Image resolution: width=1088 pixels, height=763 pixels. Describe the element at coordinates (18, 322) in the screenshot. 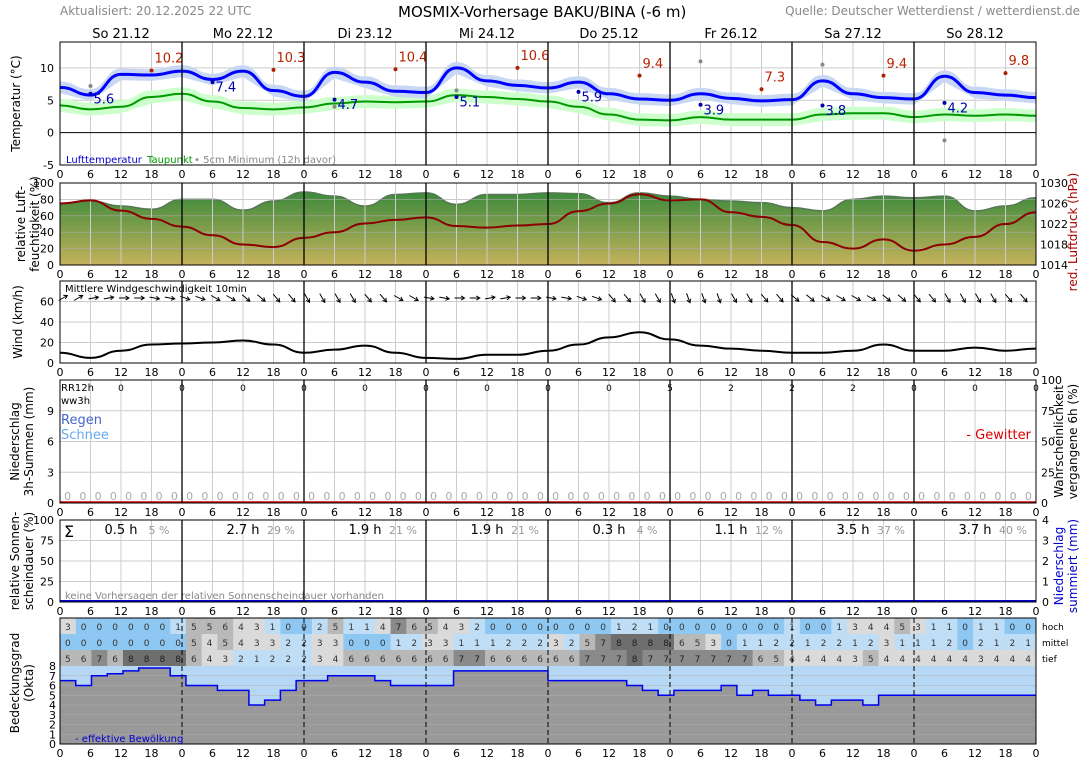

I see `wind-ylabel-line: Wind (km/h)` at that location.